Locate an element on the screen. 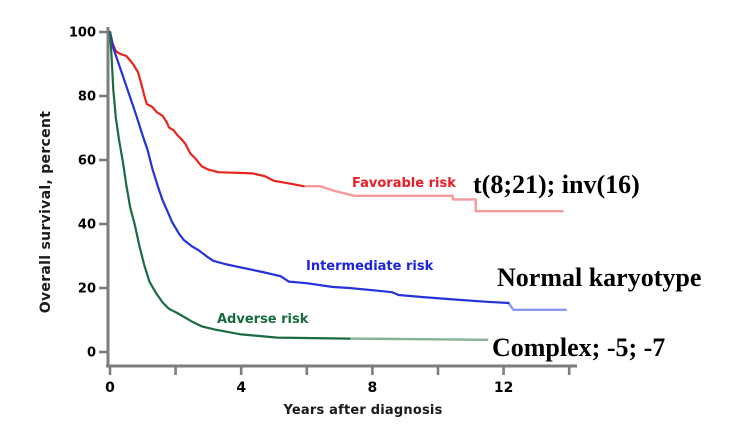 The image size is (754, 435). y-tick-label: 80 is located at coordinates (87, 97).